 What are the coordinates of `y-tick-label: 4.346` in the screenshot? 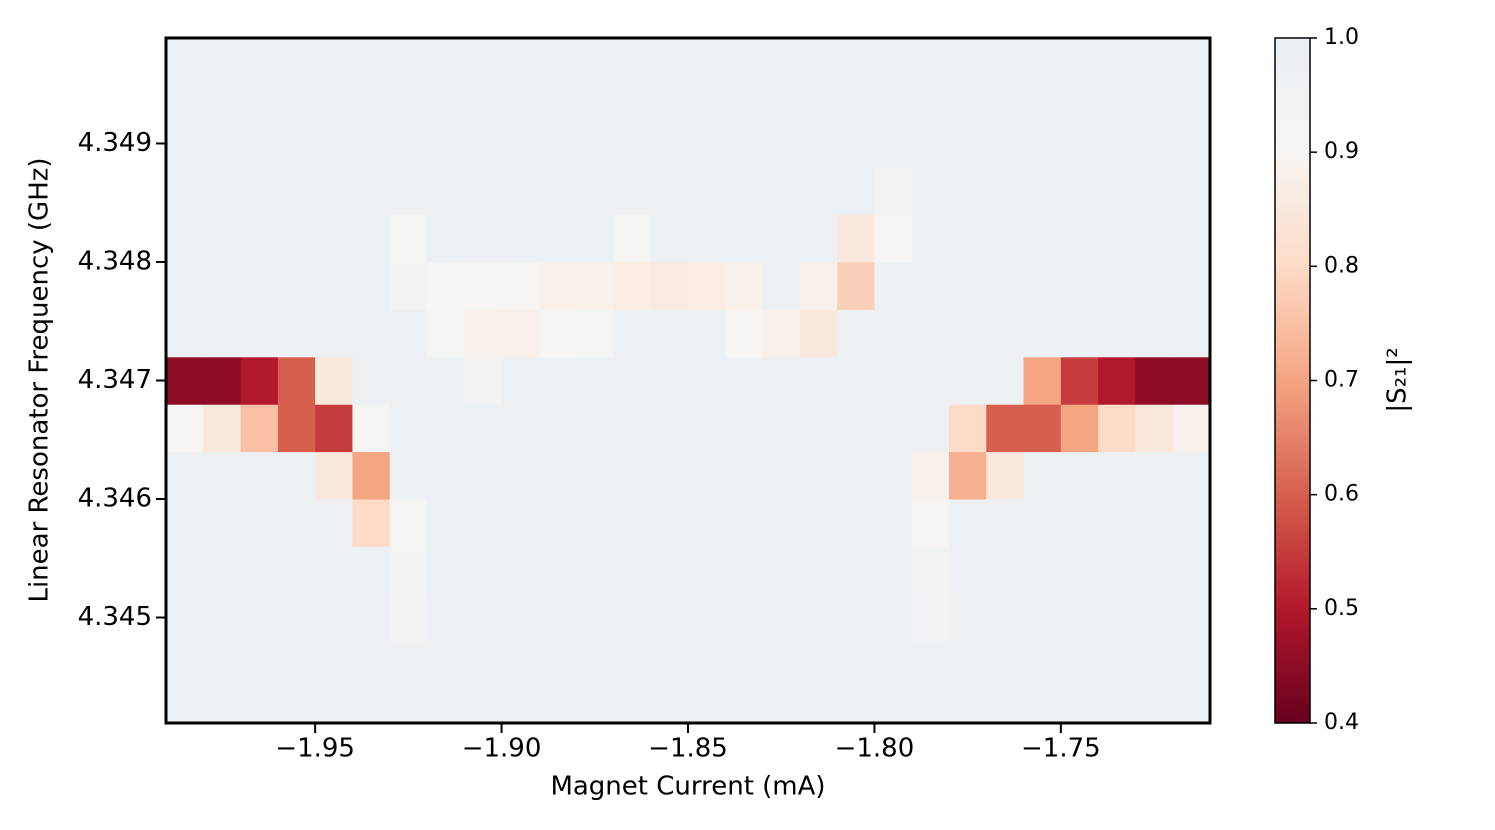 It's located at (115, 499).